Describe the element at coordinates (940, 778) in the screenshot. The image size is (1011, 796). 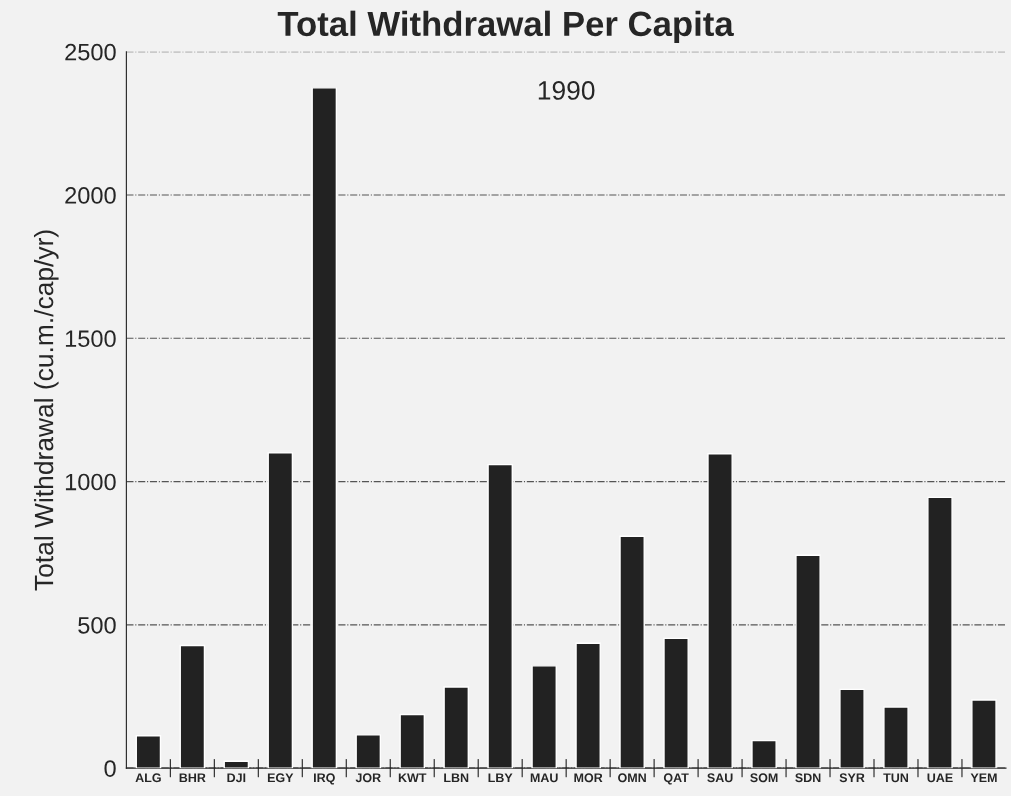
I see `x-tick-label: UAE` at that location.